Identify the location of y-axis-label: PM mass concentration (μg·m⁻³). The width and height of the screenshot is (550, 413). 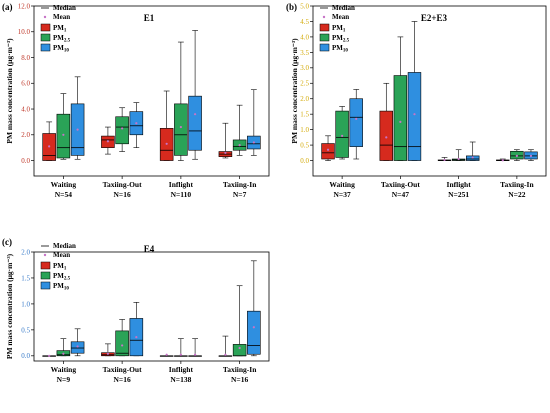
(9, 306).